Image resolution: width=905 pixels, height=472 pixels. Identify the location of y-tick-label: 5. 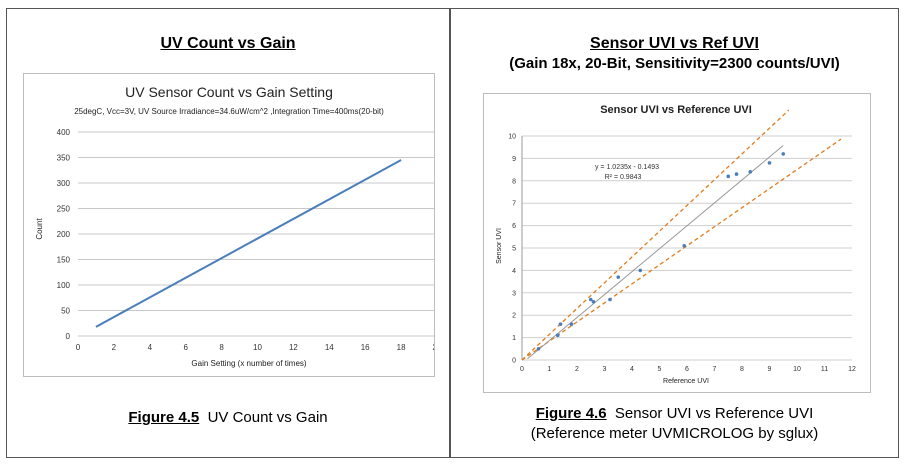
(514, 249).